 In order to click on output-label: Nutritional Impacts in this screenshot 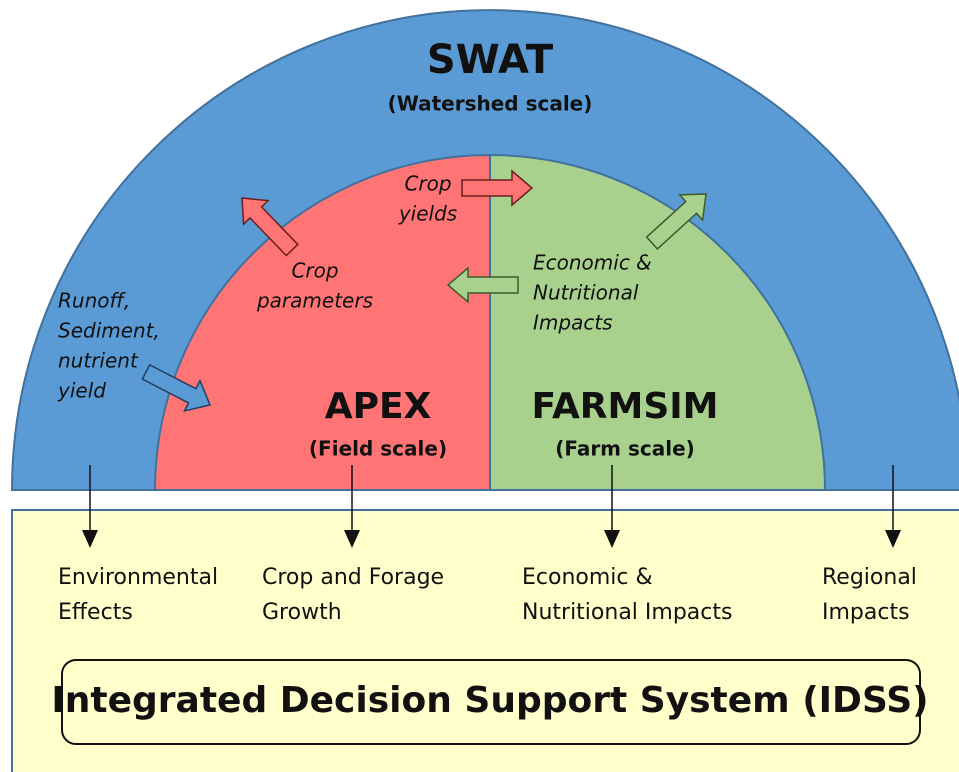, I will do `click(627, 612)`.